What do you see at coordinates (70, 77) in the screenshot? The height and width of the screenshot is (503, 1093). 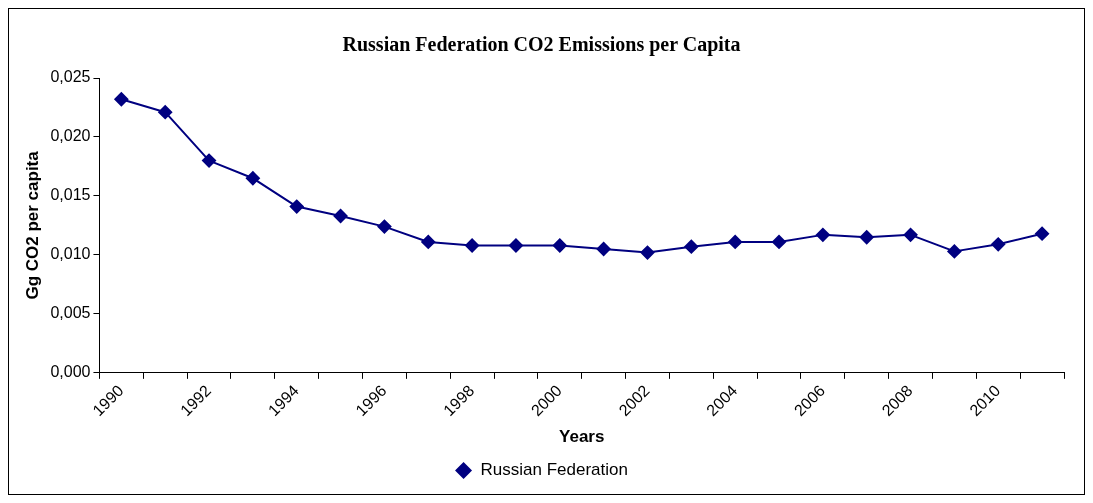 I see `y-tick-label: 0,025` at bounding box center [70, 77].